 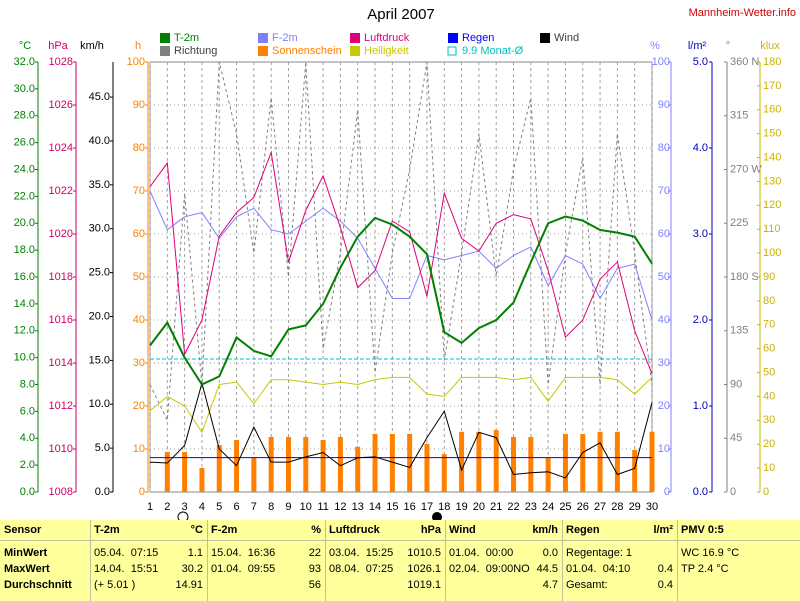 I want to click on y-tick-label: 12.0, so click(x=24, y=331).